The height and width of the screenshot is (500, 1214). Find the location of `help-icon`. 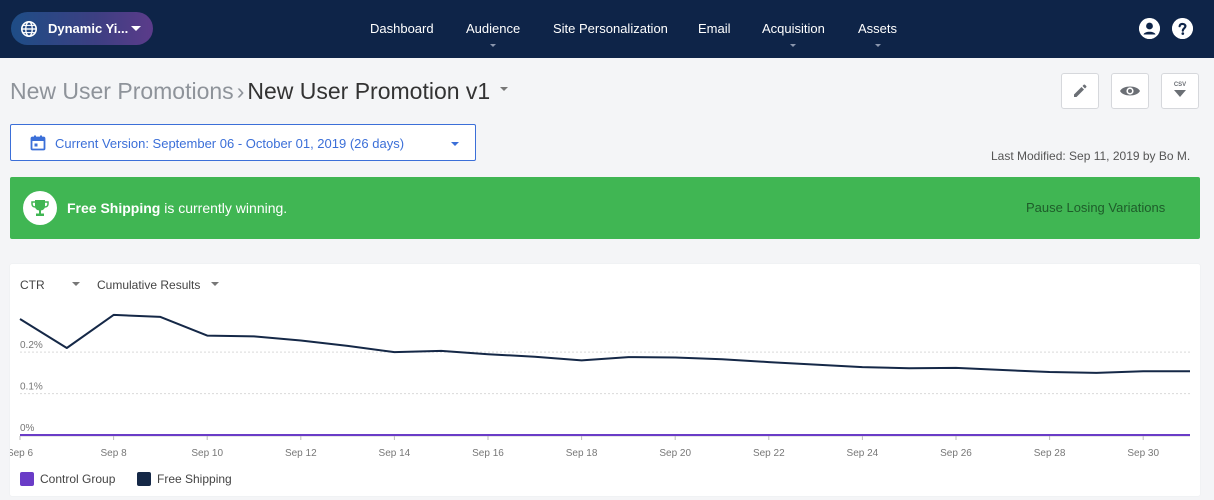

help-icon is located at coordinates (1182, 28).